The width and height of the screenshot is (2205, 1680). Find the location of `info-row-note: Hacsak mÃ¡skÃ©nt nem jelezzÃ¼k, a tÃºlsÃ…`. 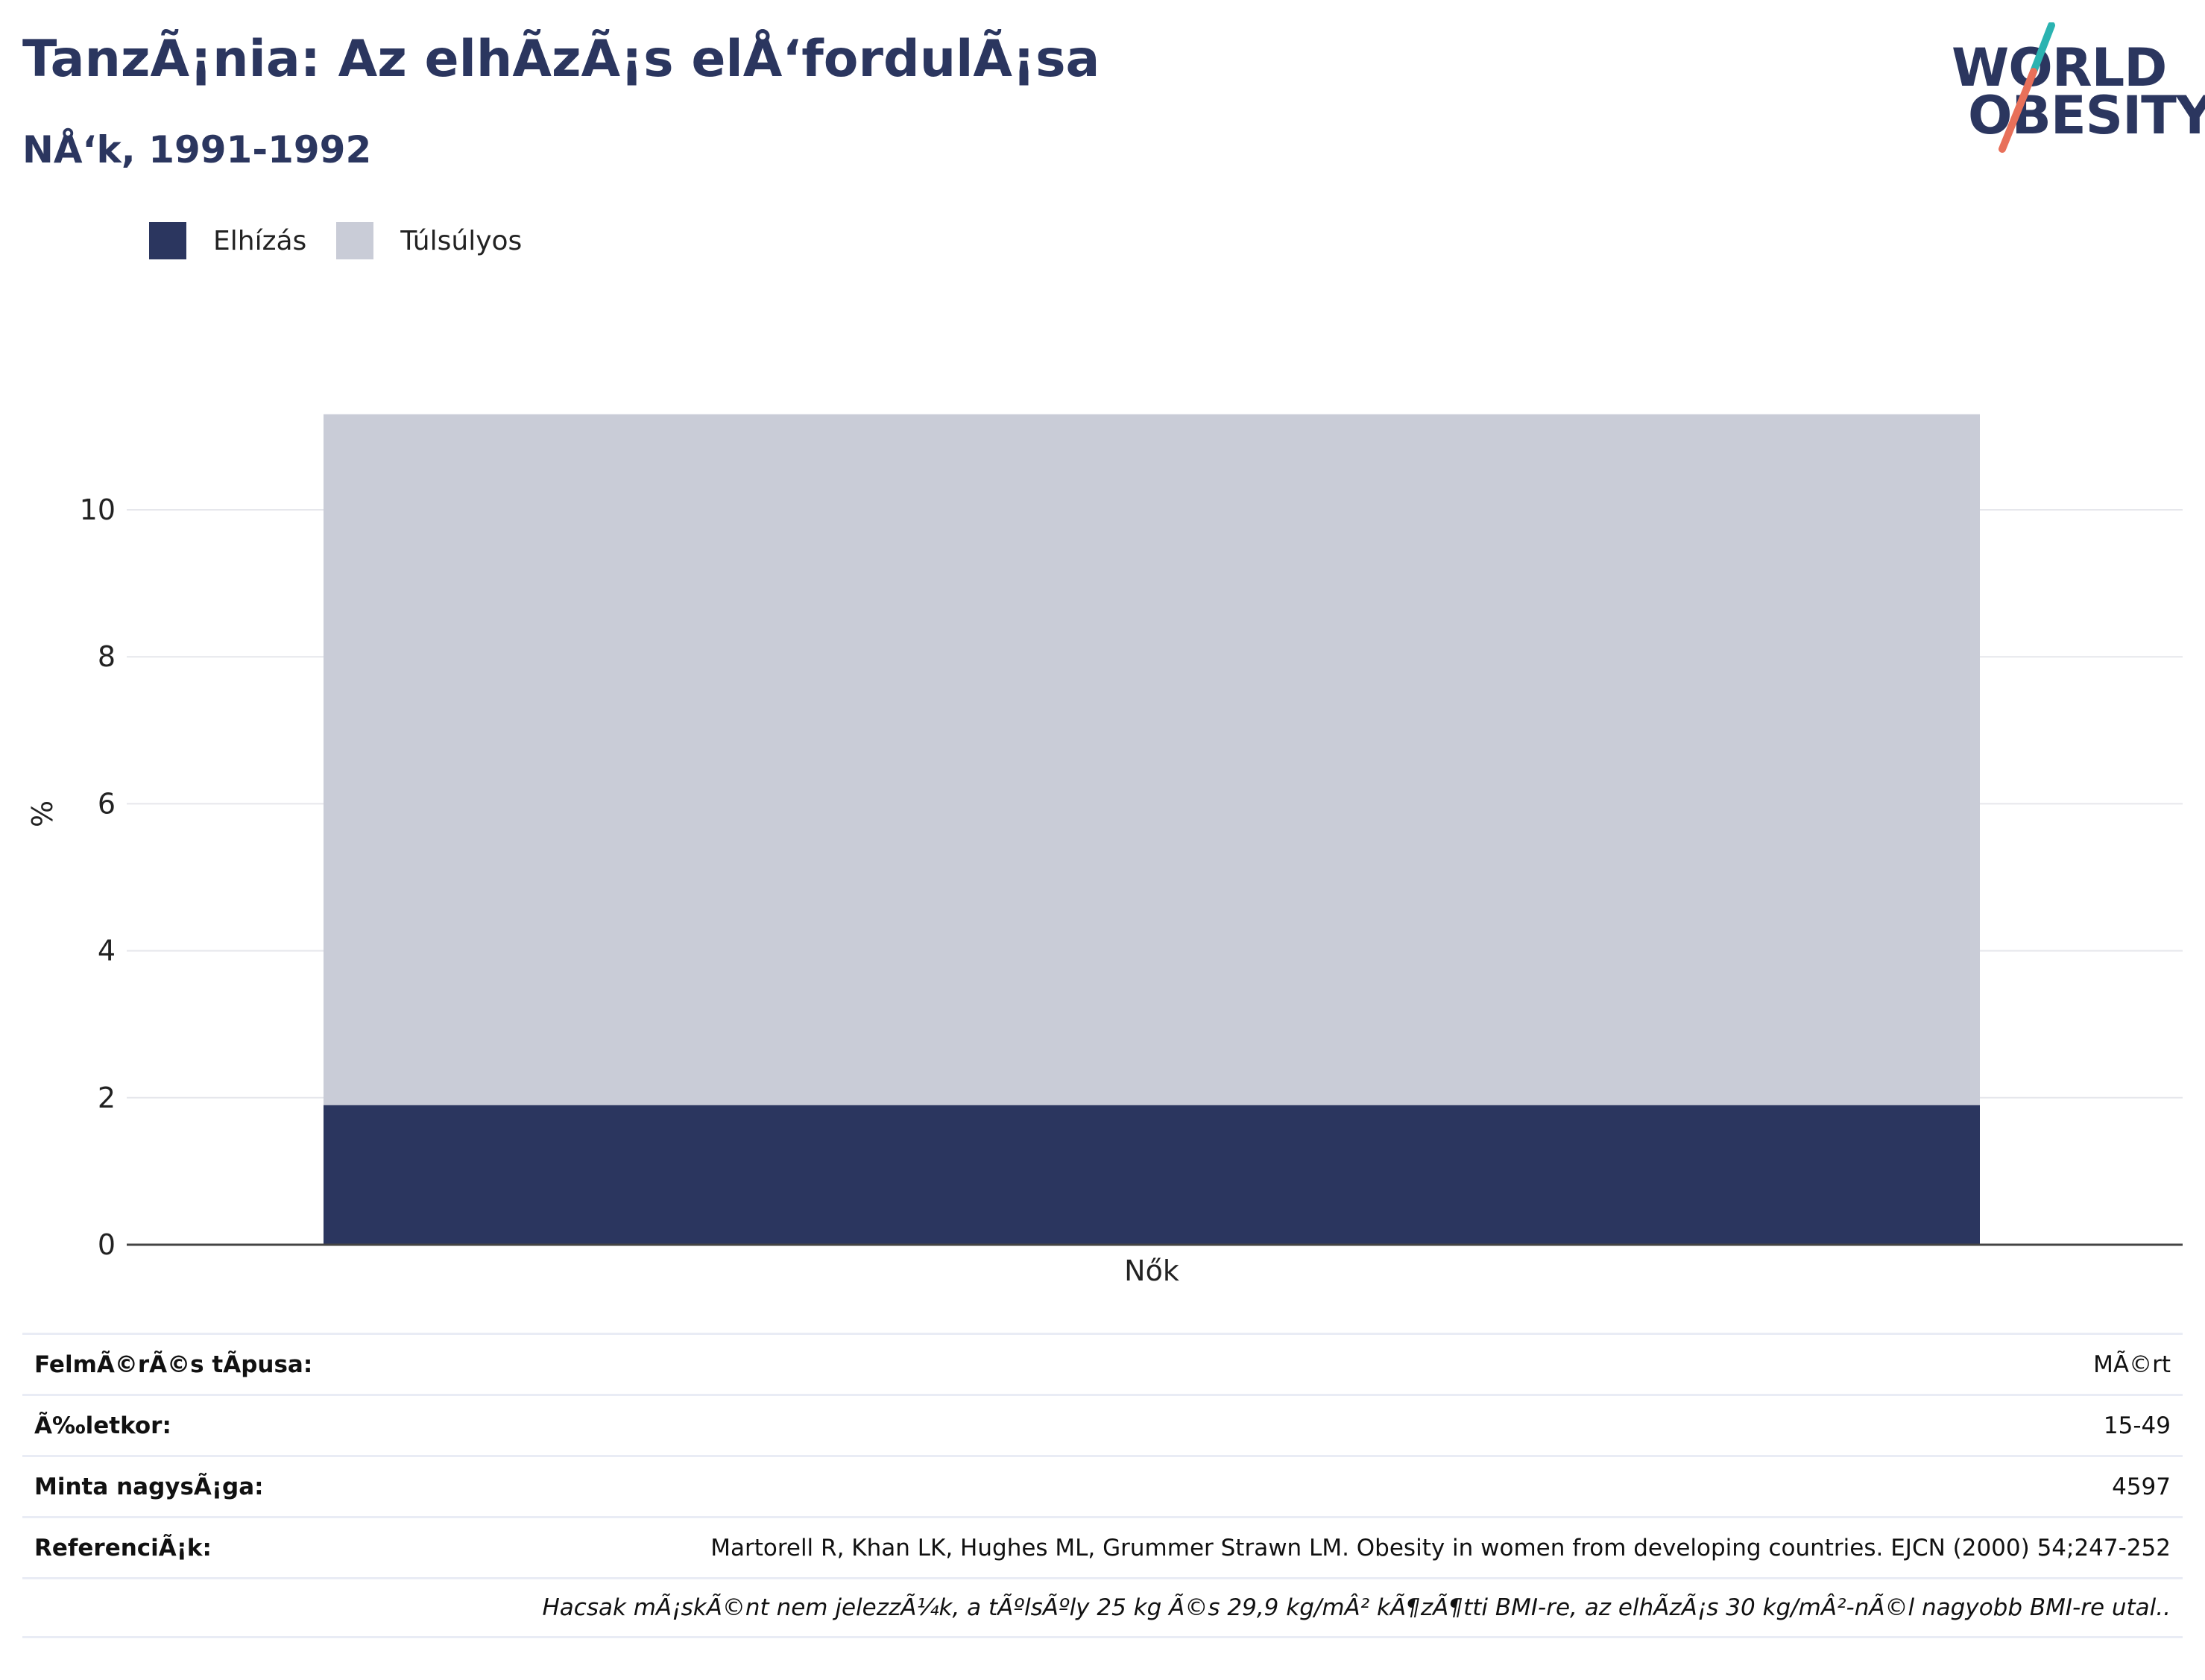

info-row-note: Hacsak mÃ¡skÃ©nt nem jelezzÃ¼k, a tÃºlsÃ… is located at coordinates (1102, 1607).